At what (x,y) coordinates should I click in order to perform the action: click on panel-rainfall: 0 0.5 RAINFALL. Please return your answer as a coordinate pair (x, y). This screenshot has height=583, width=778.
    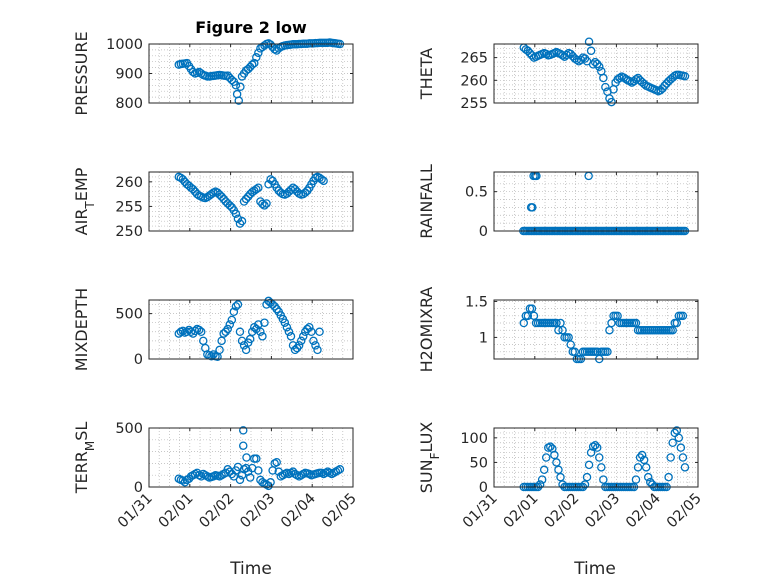
    Looking at the image, I should click on (558, 202).